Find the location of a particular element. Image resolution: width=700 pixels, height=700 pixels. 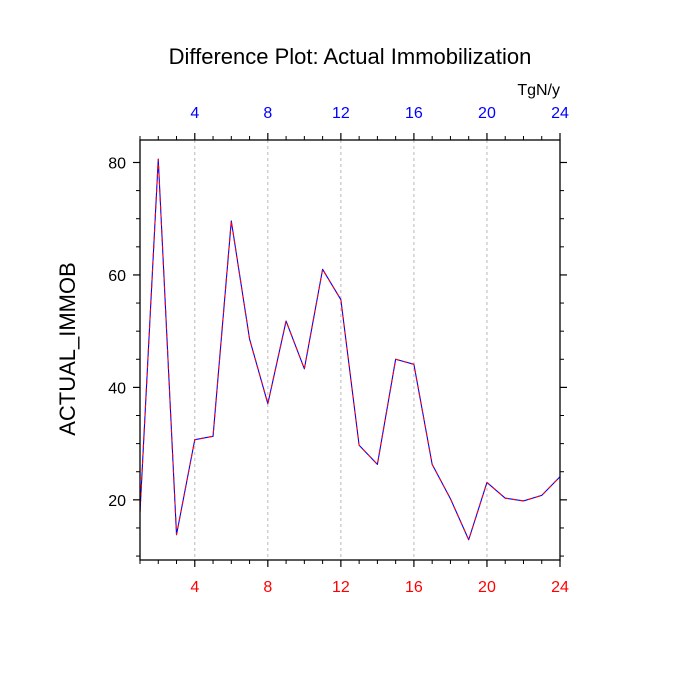

x-tick-label-bottom-12: 12 is located at coordinates (341, 587).